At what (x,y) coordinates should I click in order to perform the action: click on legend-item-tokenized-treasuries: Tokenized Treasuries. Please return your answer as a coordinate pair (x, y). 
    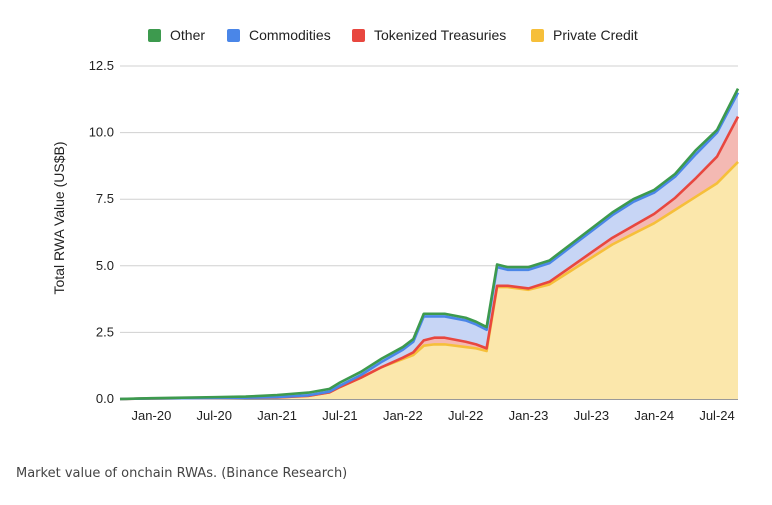
    Looking at the image, I should click on (429, 35).